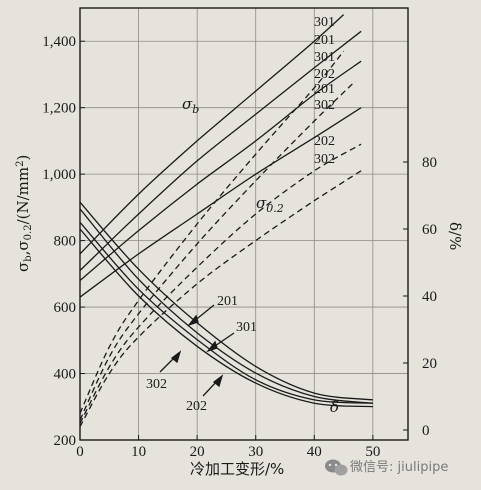  What do you see at coordinates (334, 407) in the screenshot?
I see `group-label-delta: δ` at bounding box center [334, 407].